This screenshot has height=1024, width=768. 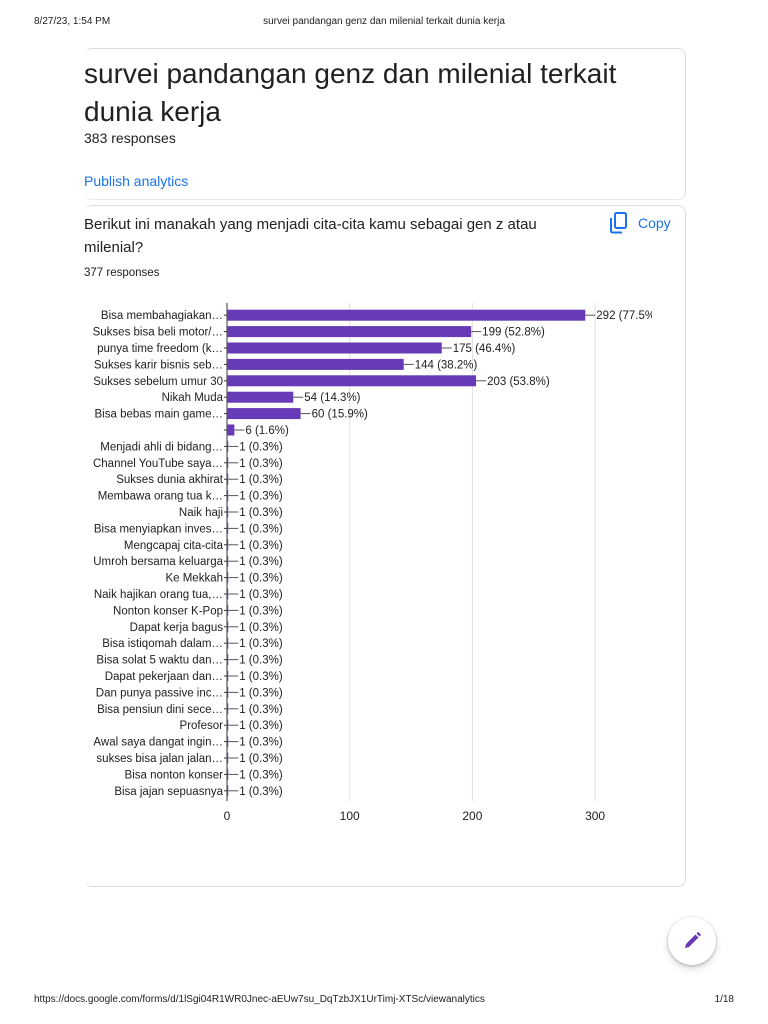 What do you see at coordinates (158, 382) in the screenshot?
I see `category-label: Sukses sebelum umur 30` at bounding box center [158, 382].